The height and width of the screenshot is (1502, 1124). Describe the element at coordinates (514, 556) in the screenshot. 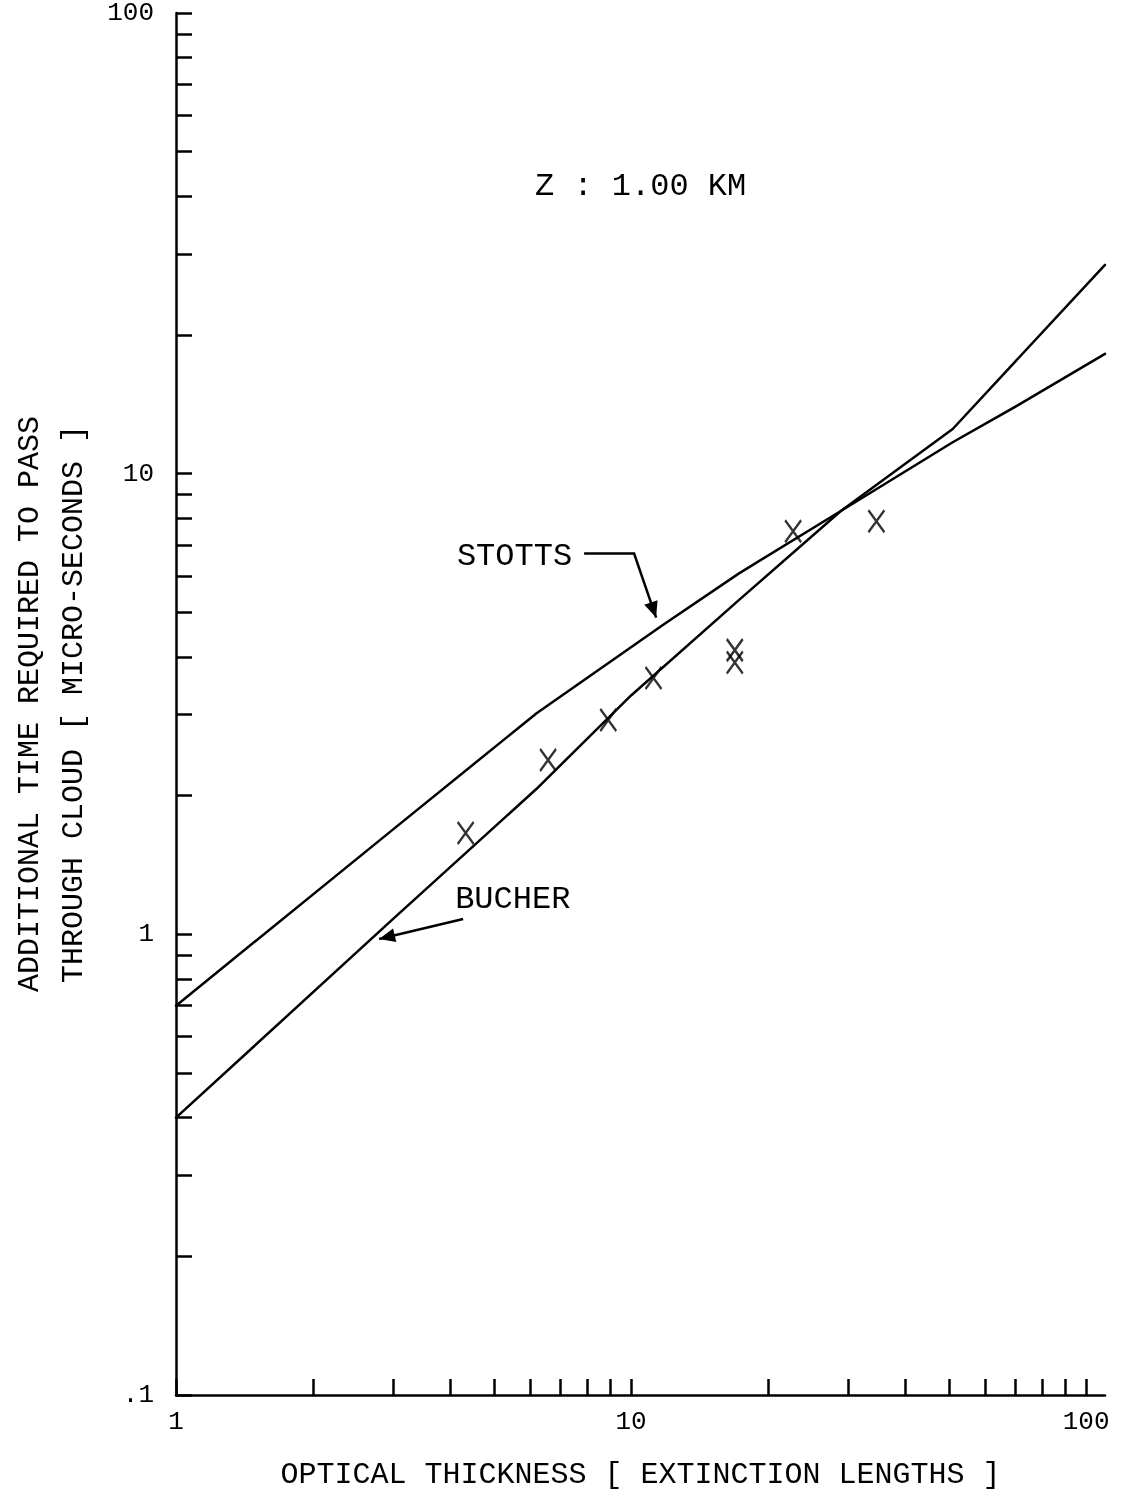

I see `text: STOTTS` at that location.